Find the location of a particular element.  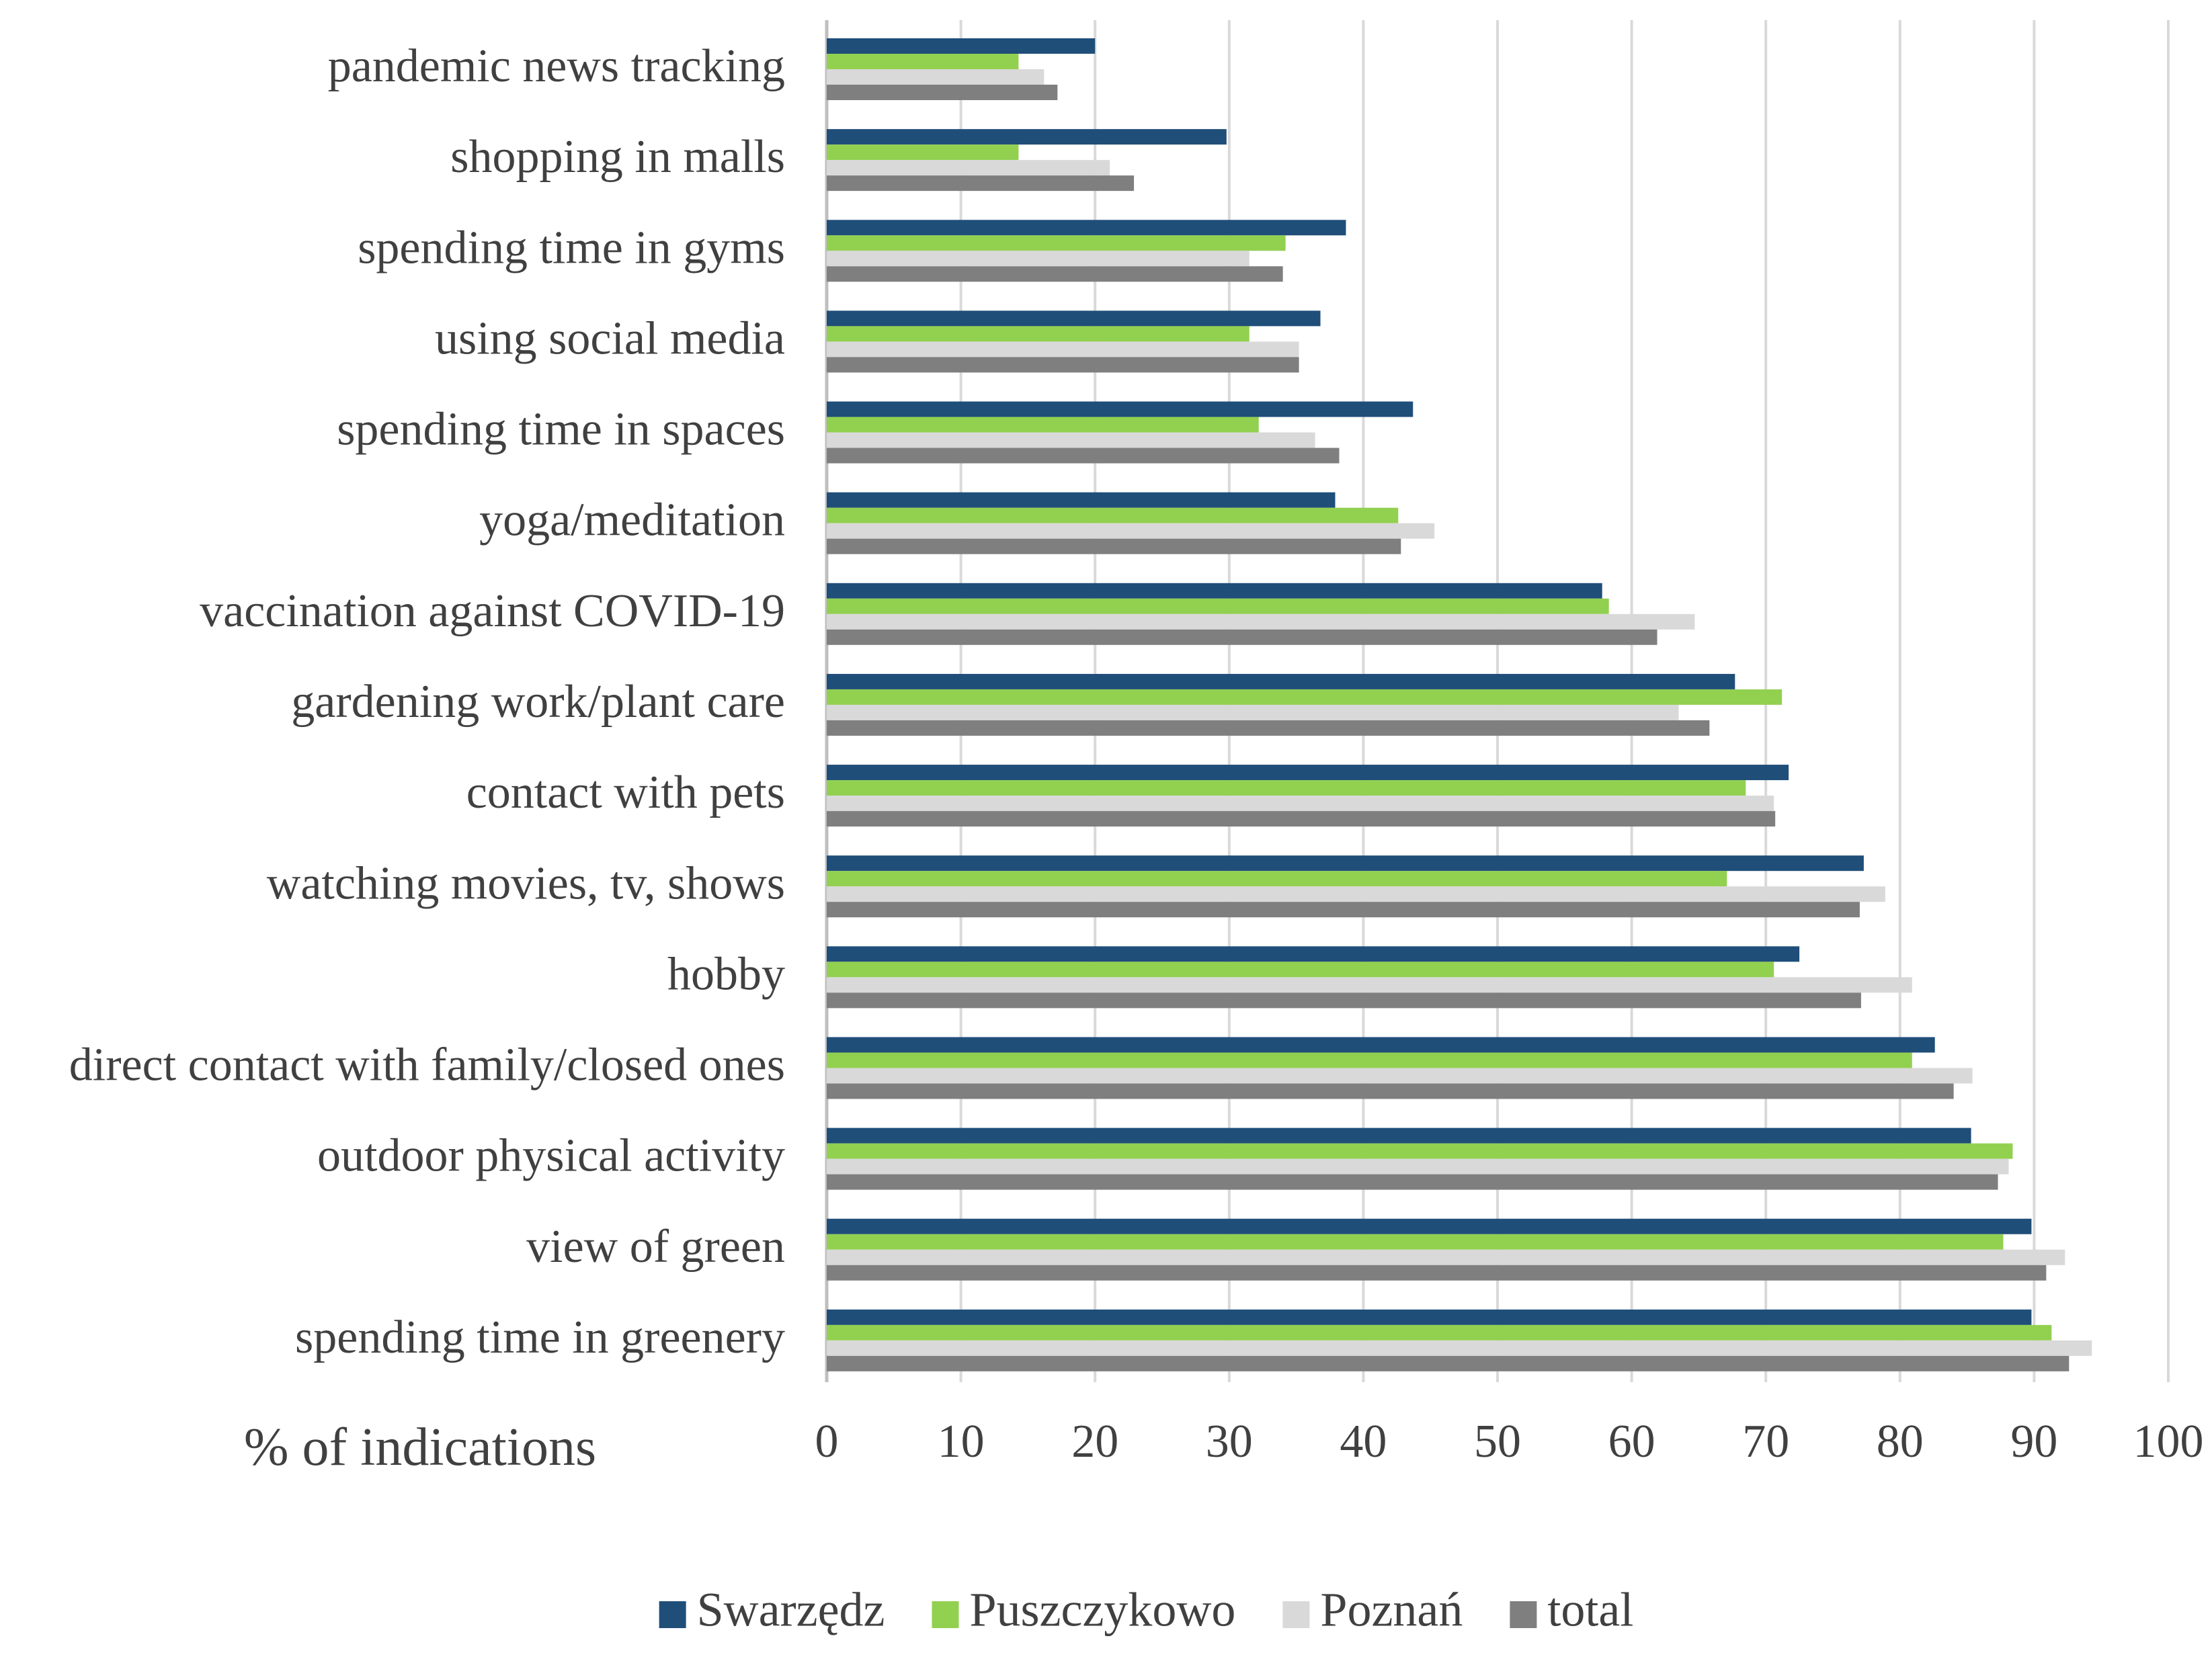

x-tick-label: 10 is located at coordinates (961, 1442).